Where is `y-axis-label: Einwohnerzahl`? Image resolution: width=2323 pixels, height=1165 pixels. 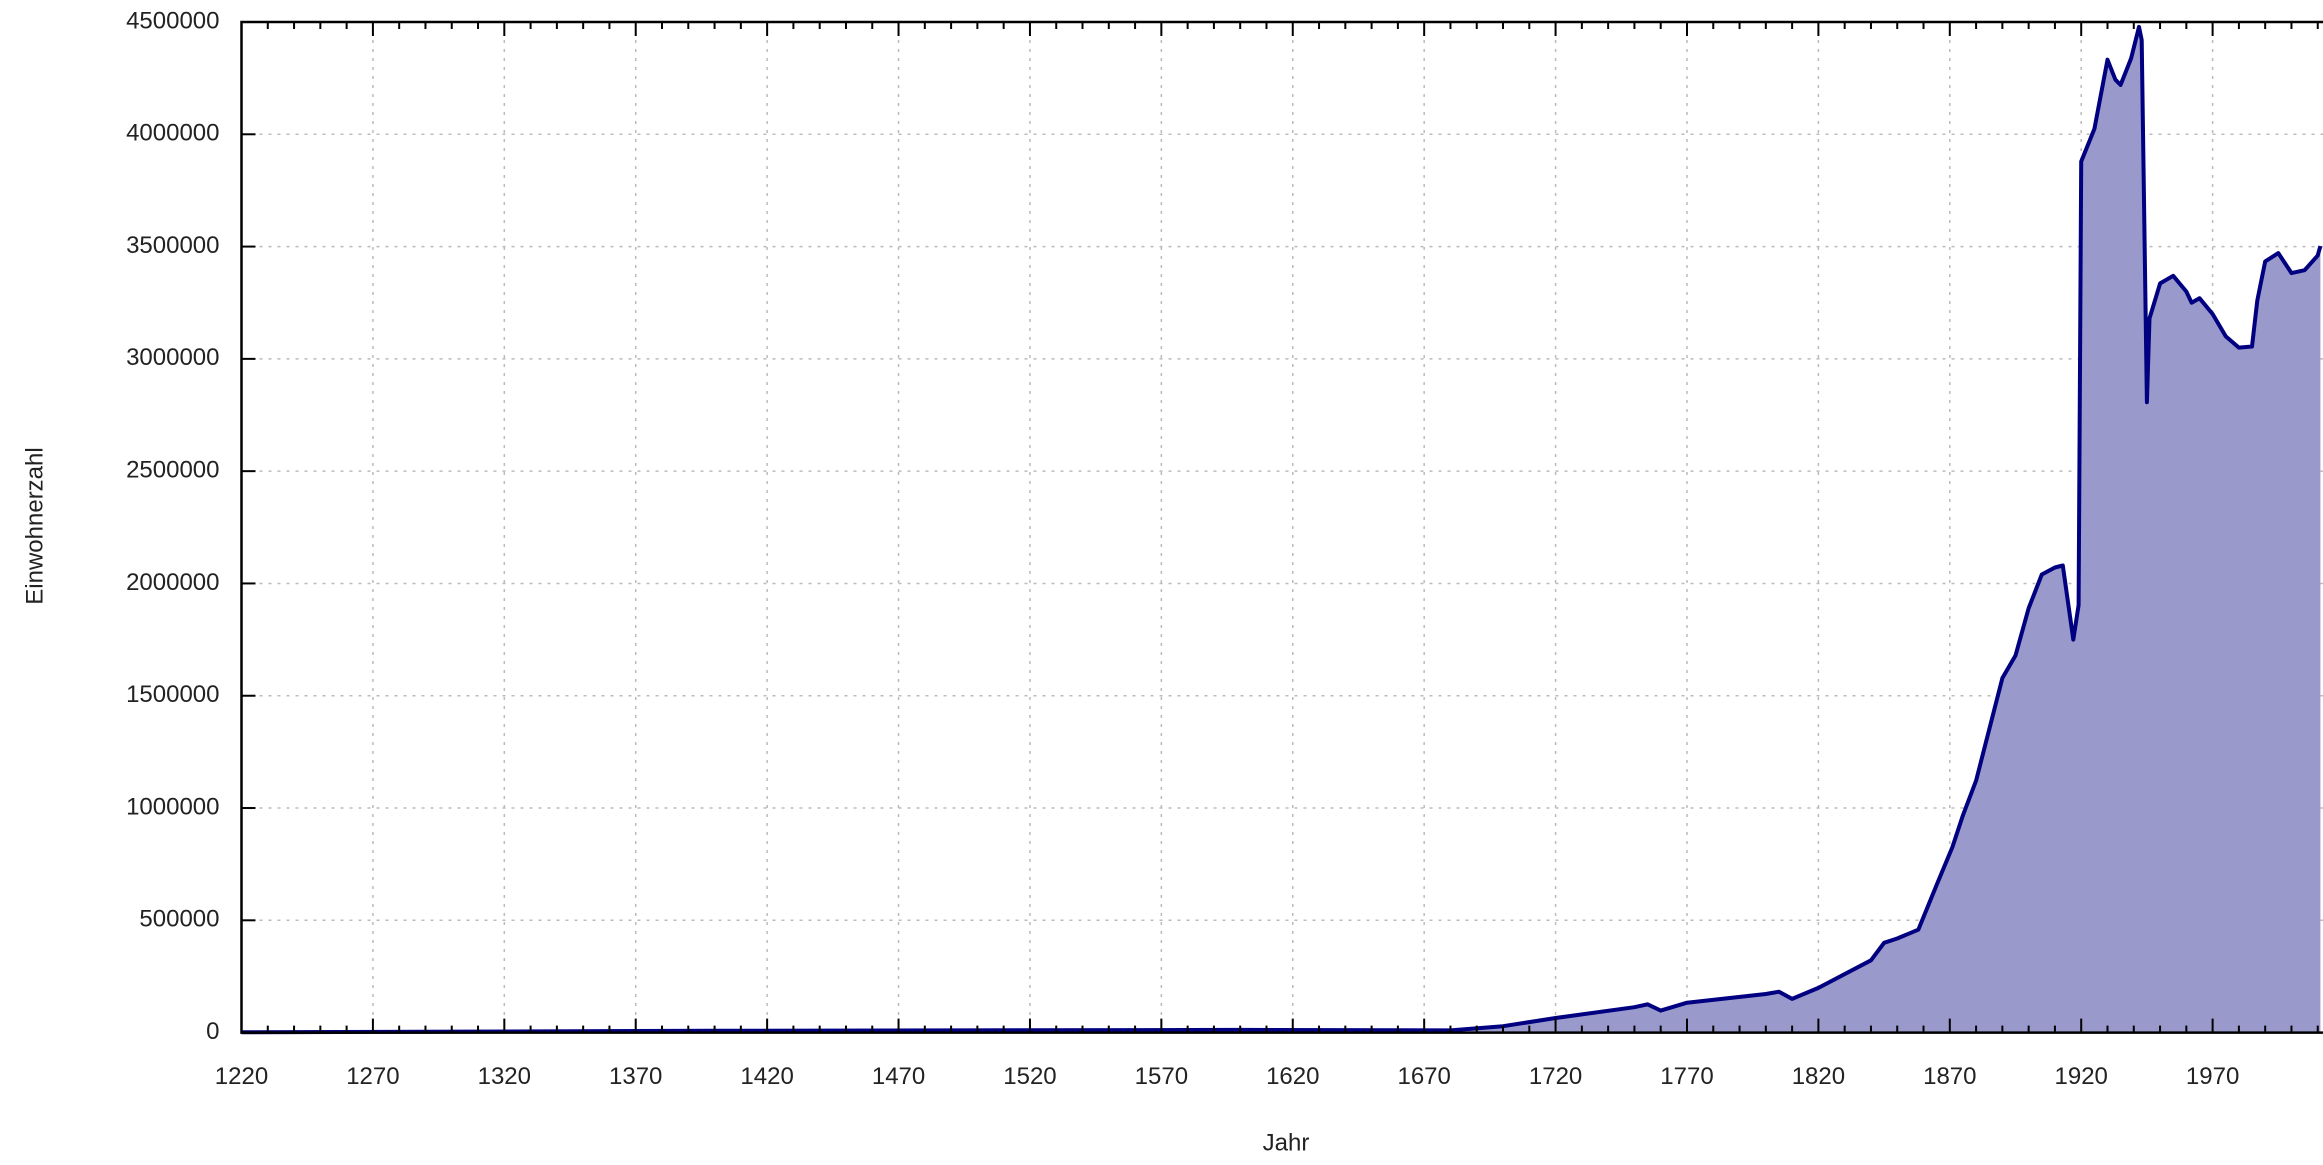
y-axis-label: Einwohnerzahl is located at coordinates (34, 525).